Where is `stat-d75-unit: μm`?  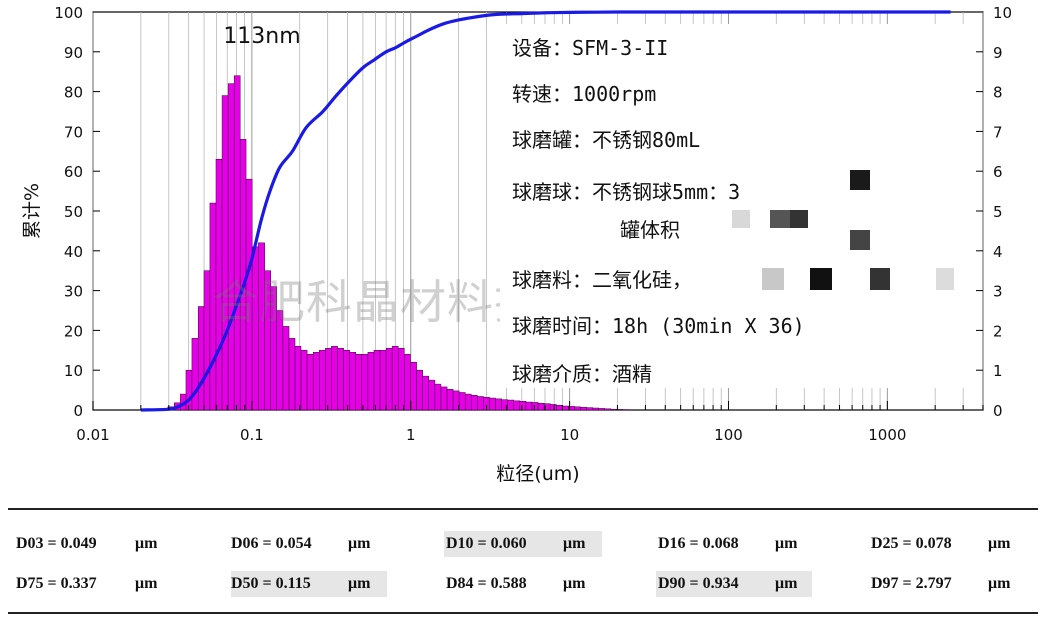 stat-d75-unit: μm is located at coordinates (146, 583).